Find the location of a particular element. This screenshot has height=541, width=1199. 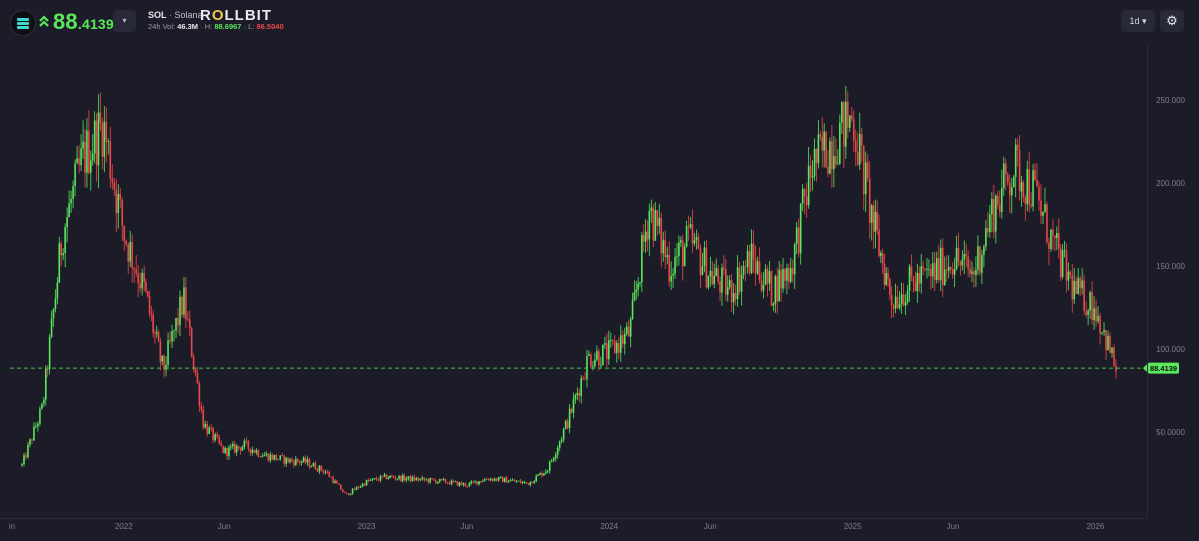

double-chevron-up-icon is located at coordinates (44, 21).